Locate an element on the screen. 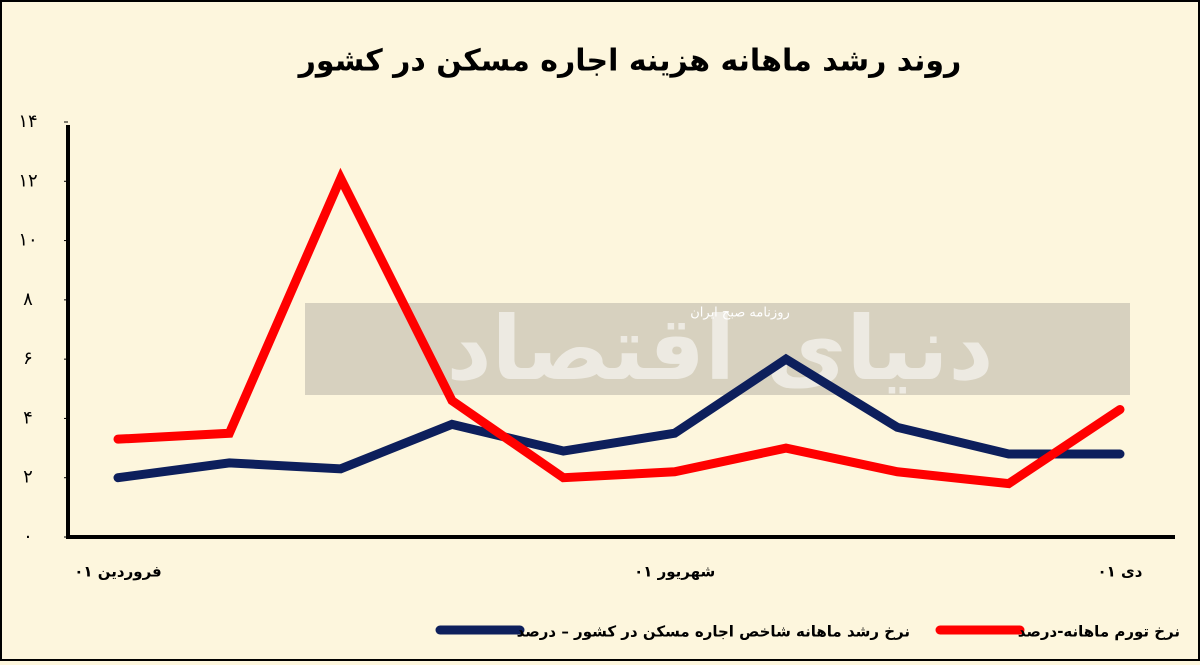  y-tick-label: ۱۰ is located at coordinates (27, 240).